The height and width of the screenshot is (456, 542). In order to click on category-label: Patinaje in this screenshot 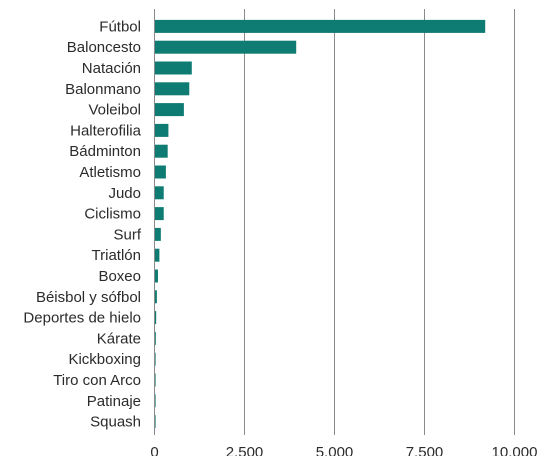, I will do `click(114, 401)`.